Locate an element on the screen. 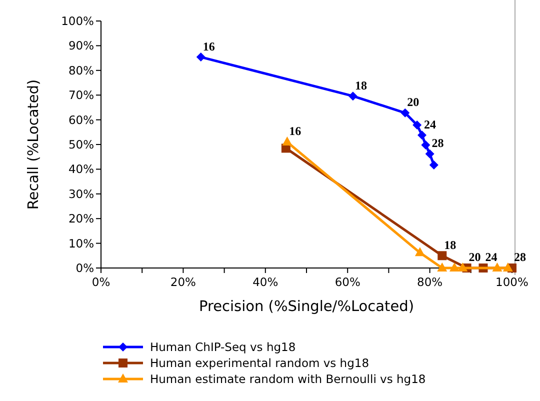 Image resolution: width=540 pixels, height=401 pixels. y-tick-label: 10% is located at coordinates (81, 243).